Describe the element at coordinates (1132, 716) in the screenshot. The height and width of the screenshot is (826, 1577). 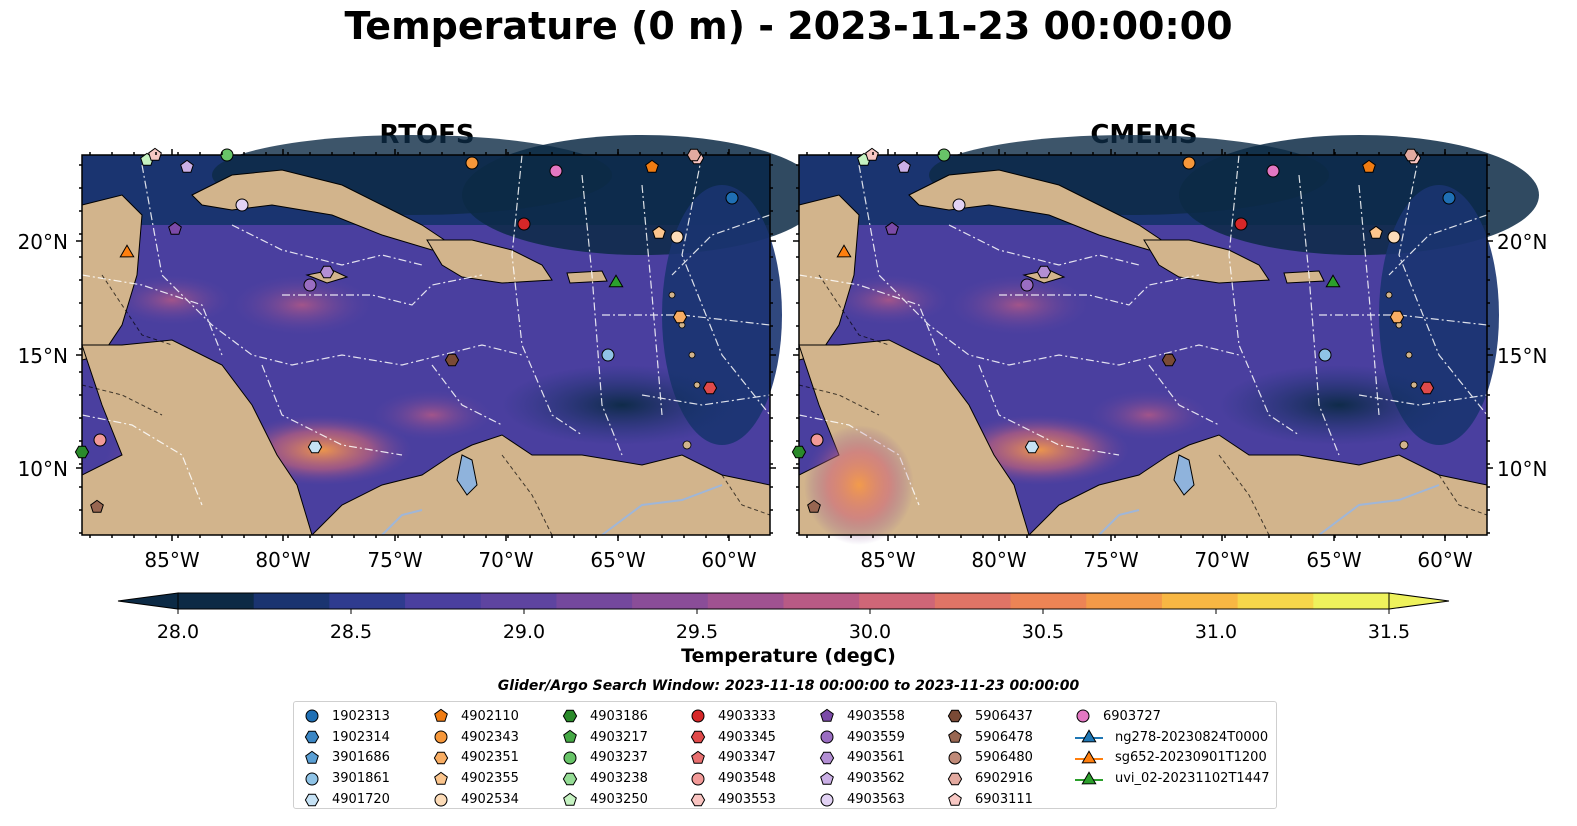
I see `legend-item-label: 6903727` at that location.